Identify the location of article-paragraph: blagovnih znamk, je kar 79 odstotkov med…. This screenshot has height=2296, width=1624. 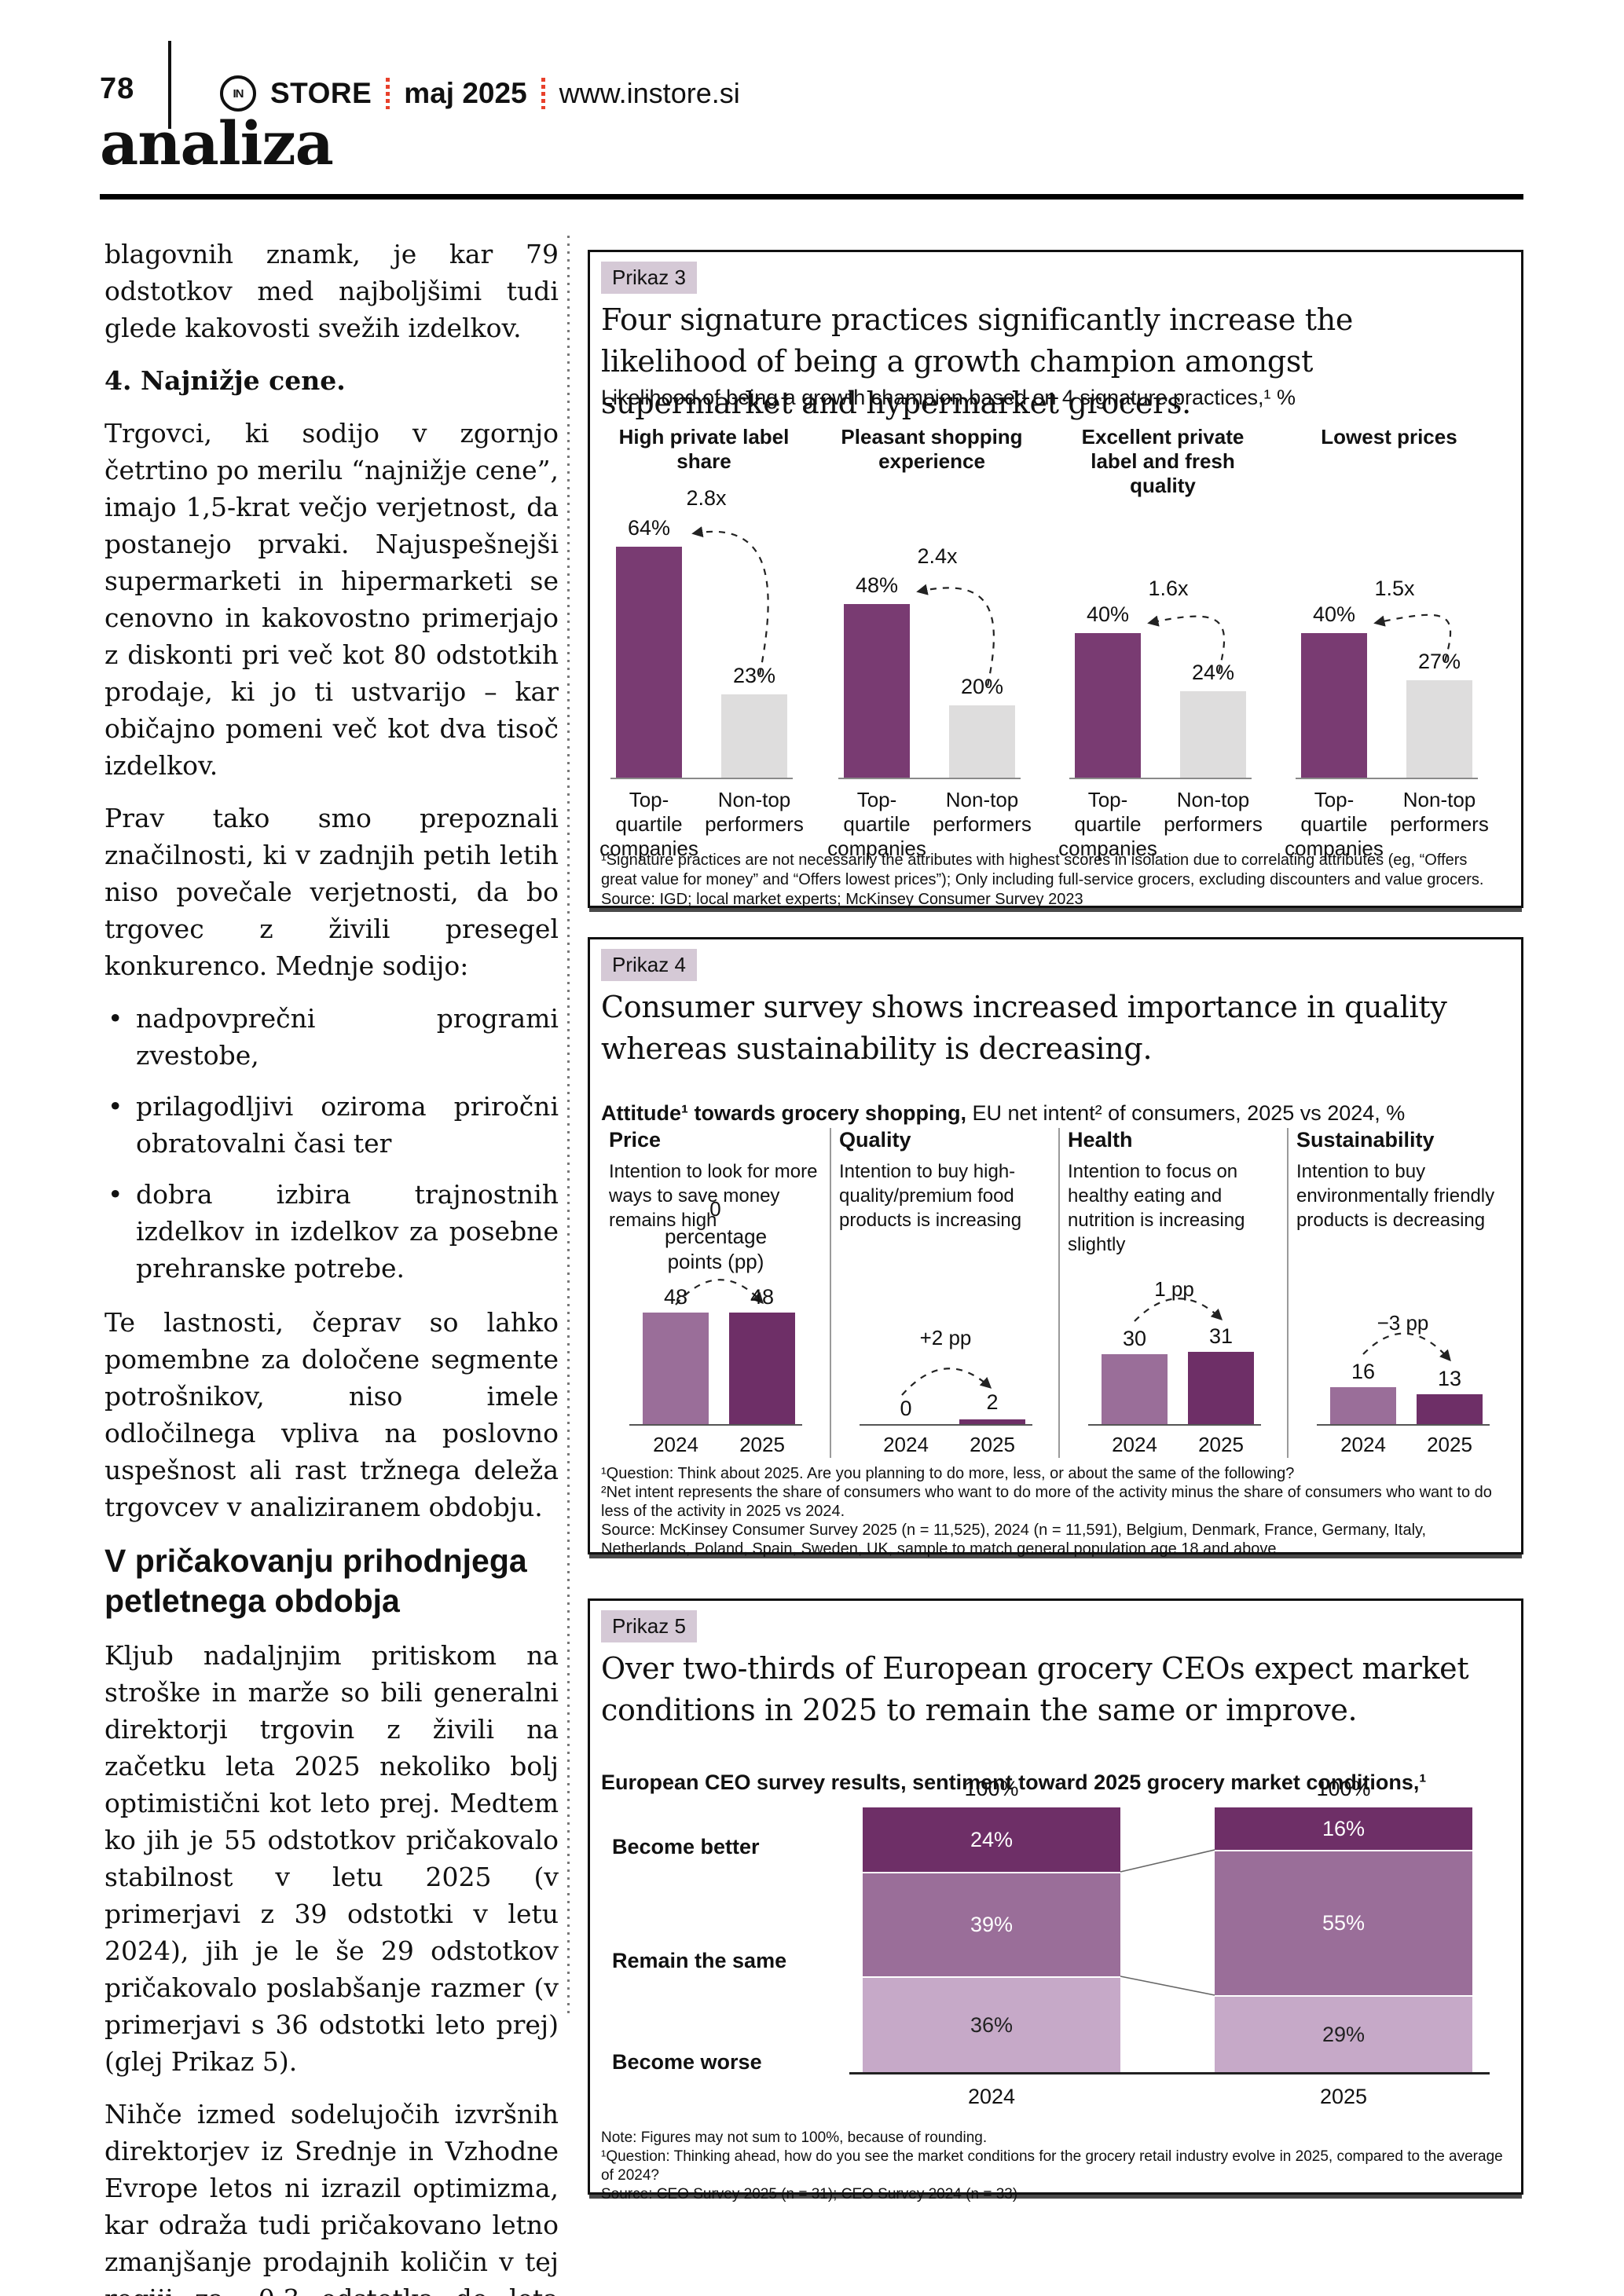
(331, 291).